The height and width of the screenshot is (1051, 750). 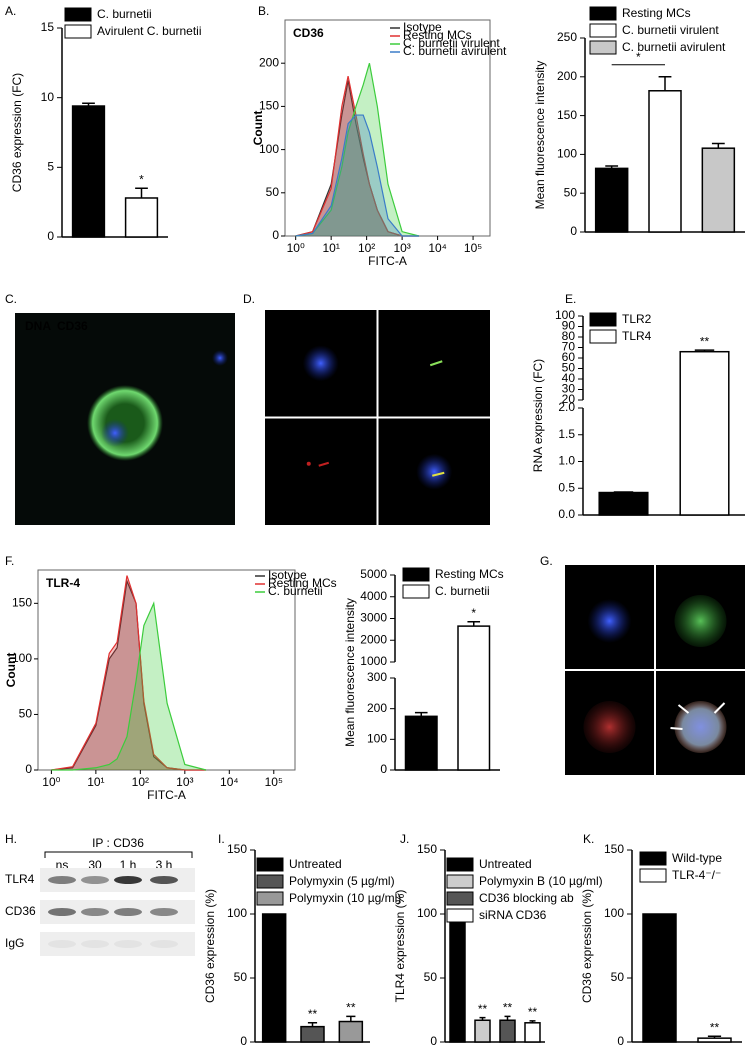 What do you see at coordinates (422, 27) in the screenshot?
I see `legend-label: Isotype` at bounding box center [422, 27].